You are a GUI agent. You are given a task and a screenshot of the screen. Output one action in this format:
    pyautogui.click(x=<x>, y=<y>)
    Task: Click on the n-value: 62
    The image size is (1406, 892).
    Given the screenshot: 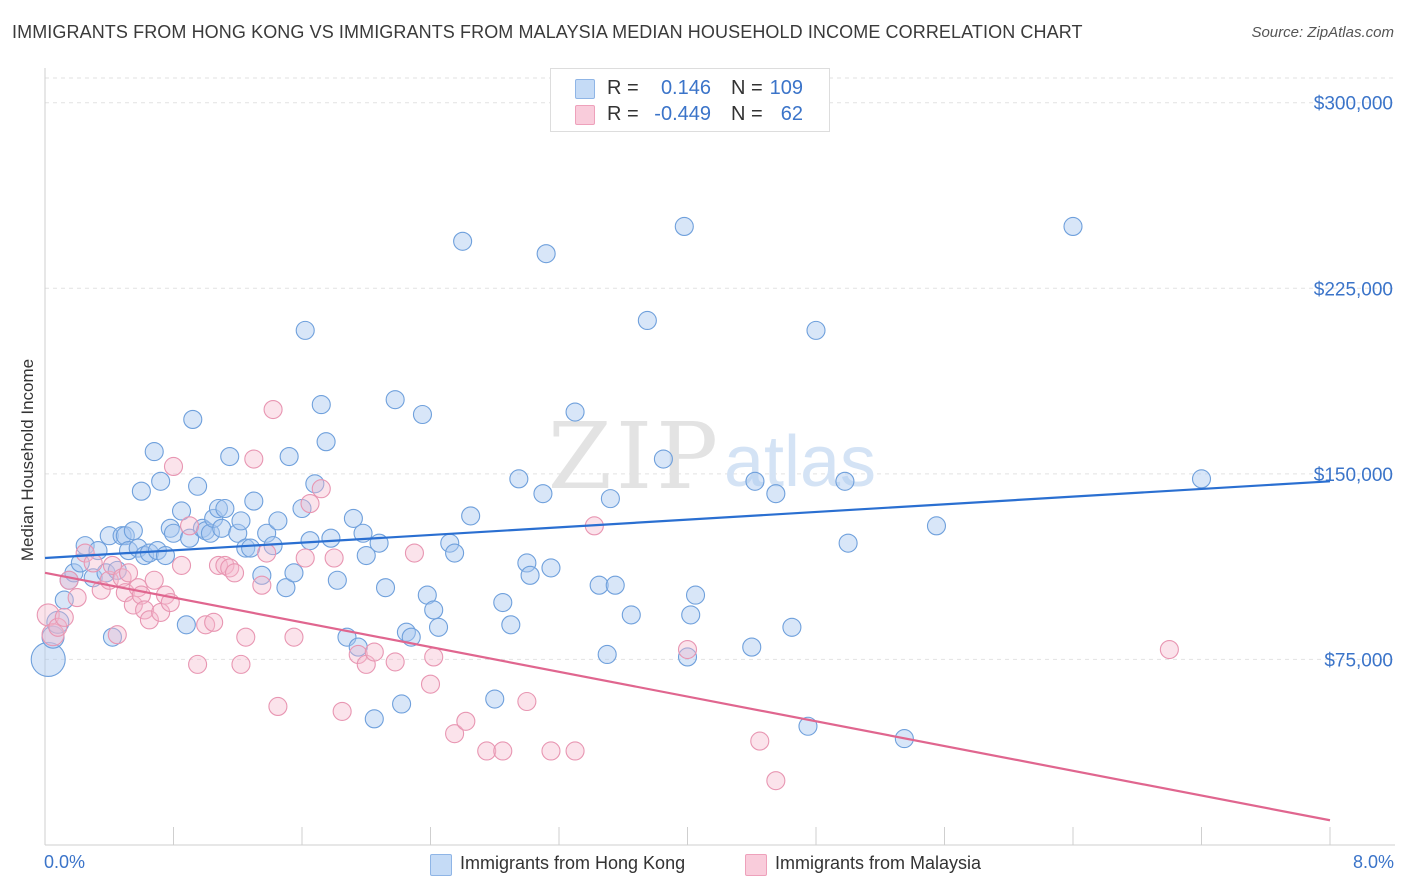 What is the action you would take?
    pyautogui.click(x=791, y=114)
    